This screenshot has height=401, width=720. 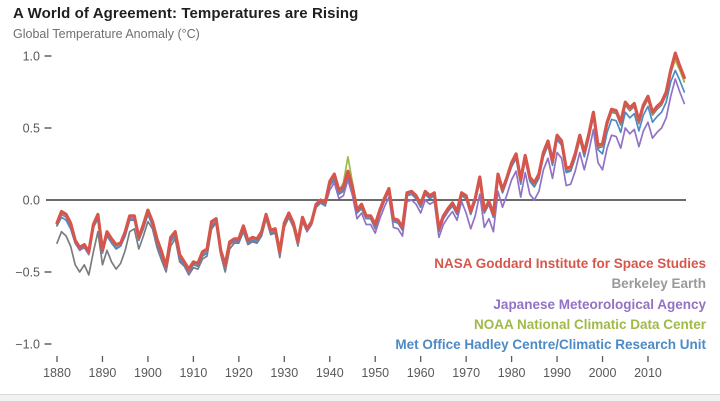 What do you see at coordinates (570, 263) in the screenshot?
I see `legend-item-nasa-giss: NASA Goddard Institute for Space Studies` at bounding box center [570, 263].